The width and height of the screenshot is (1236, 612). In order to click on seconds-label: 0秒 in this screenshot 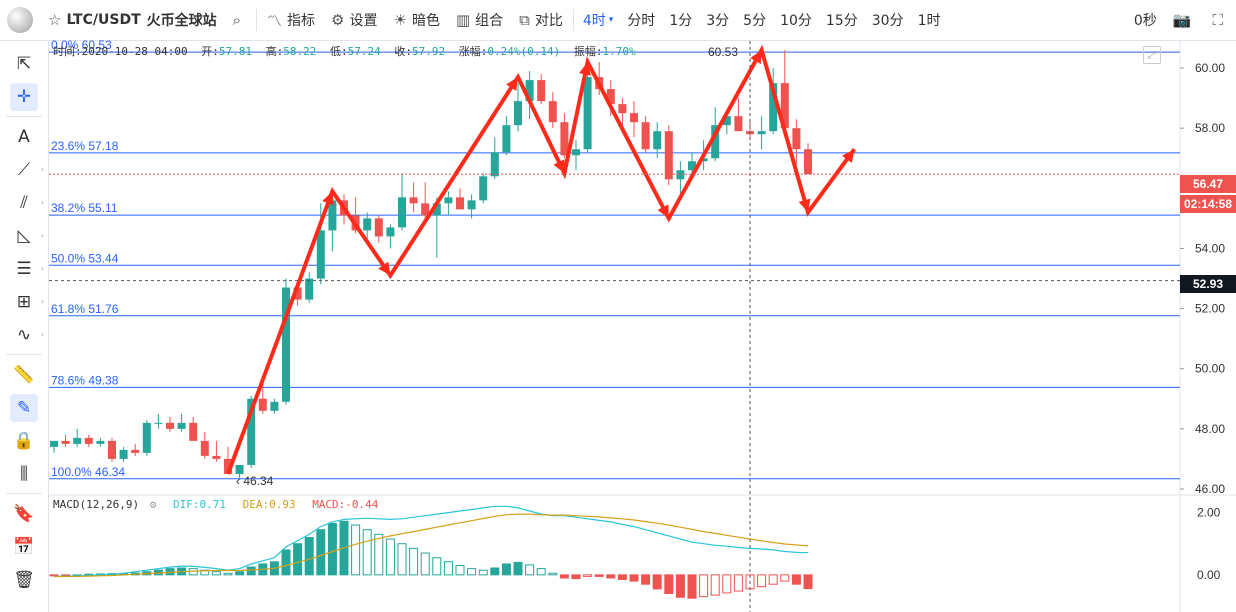, I will do `click(1145, 21)`.